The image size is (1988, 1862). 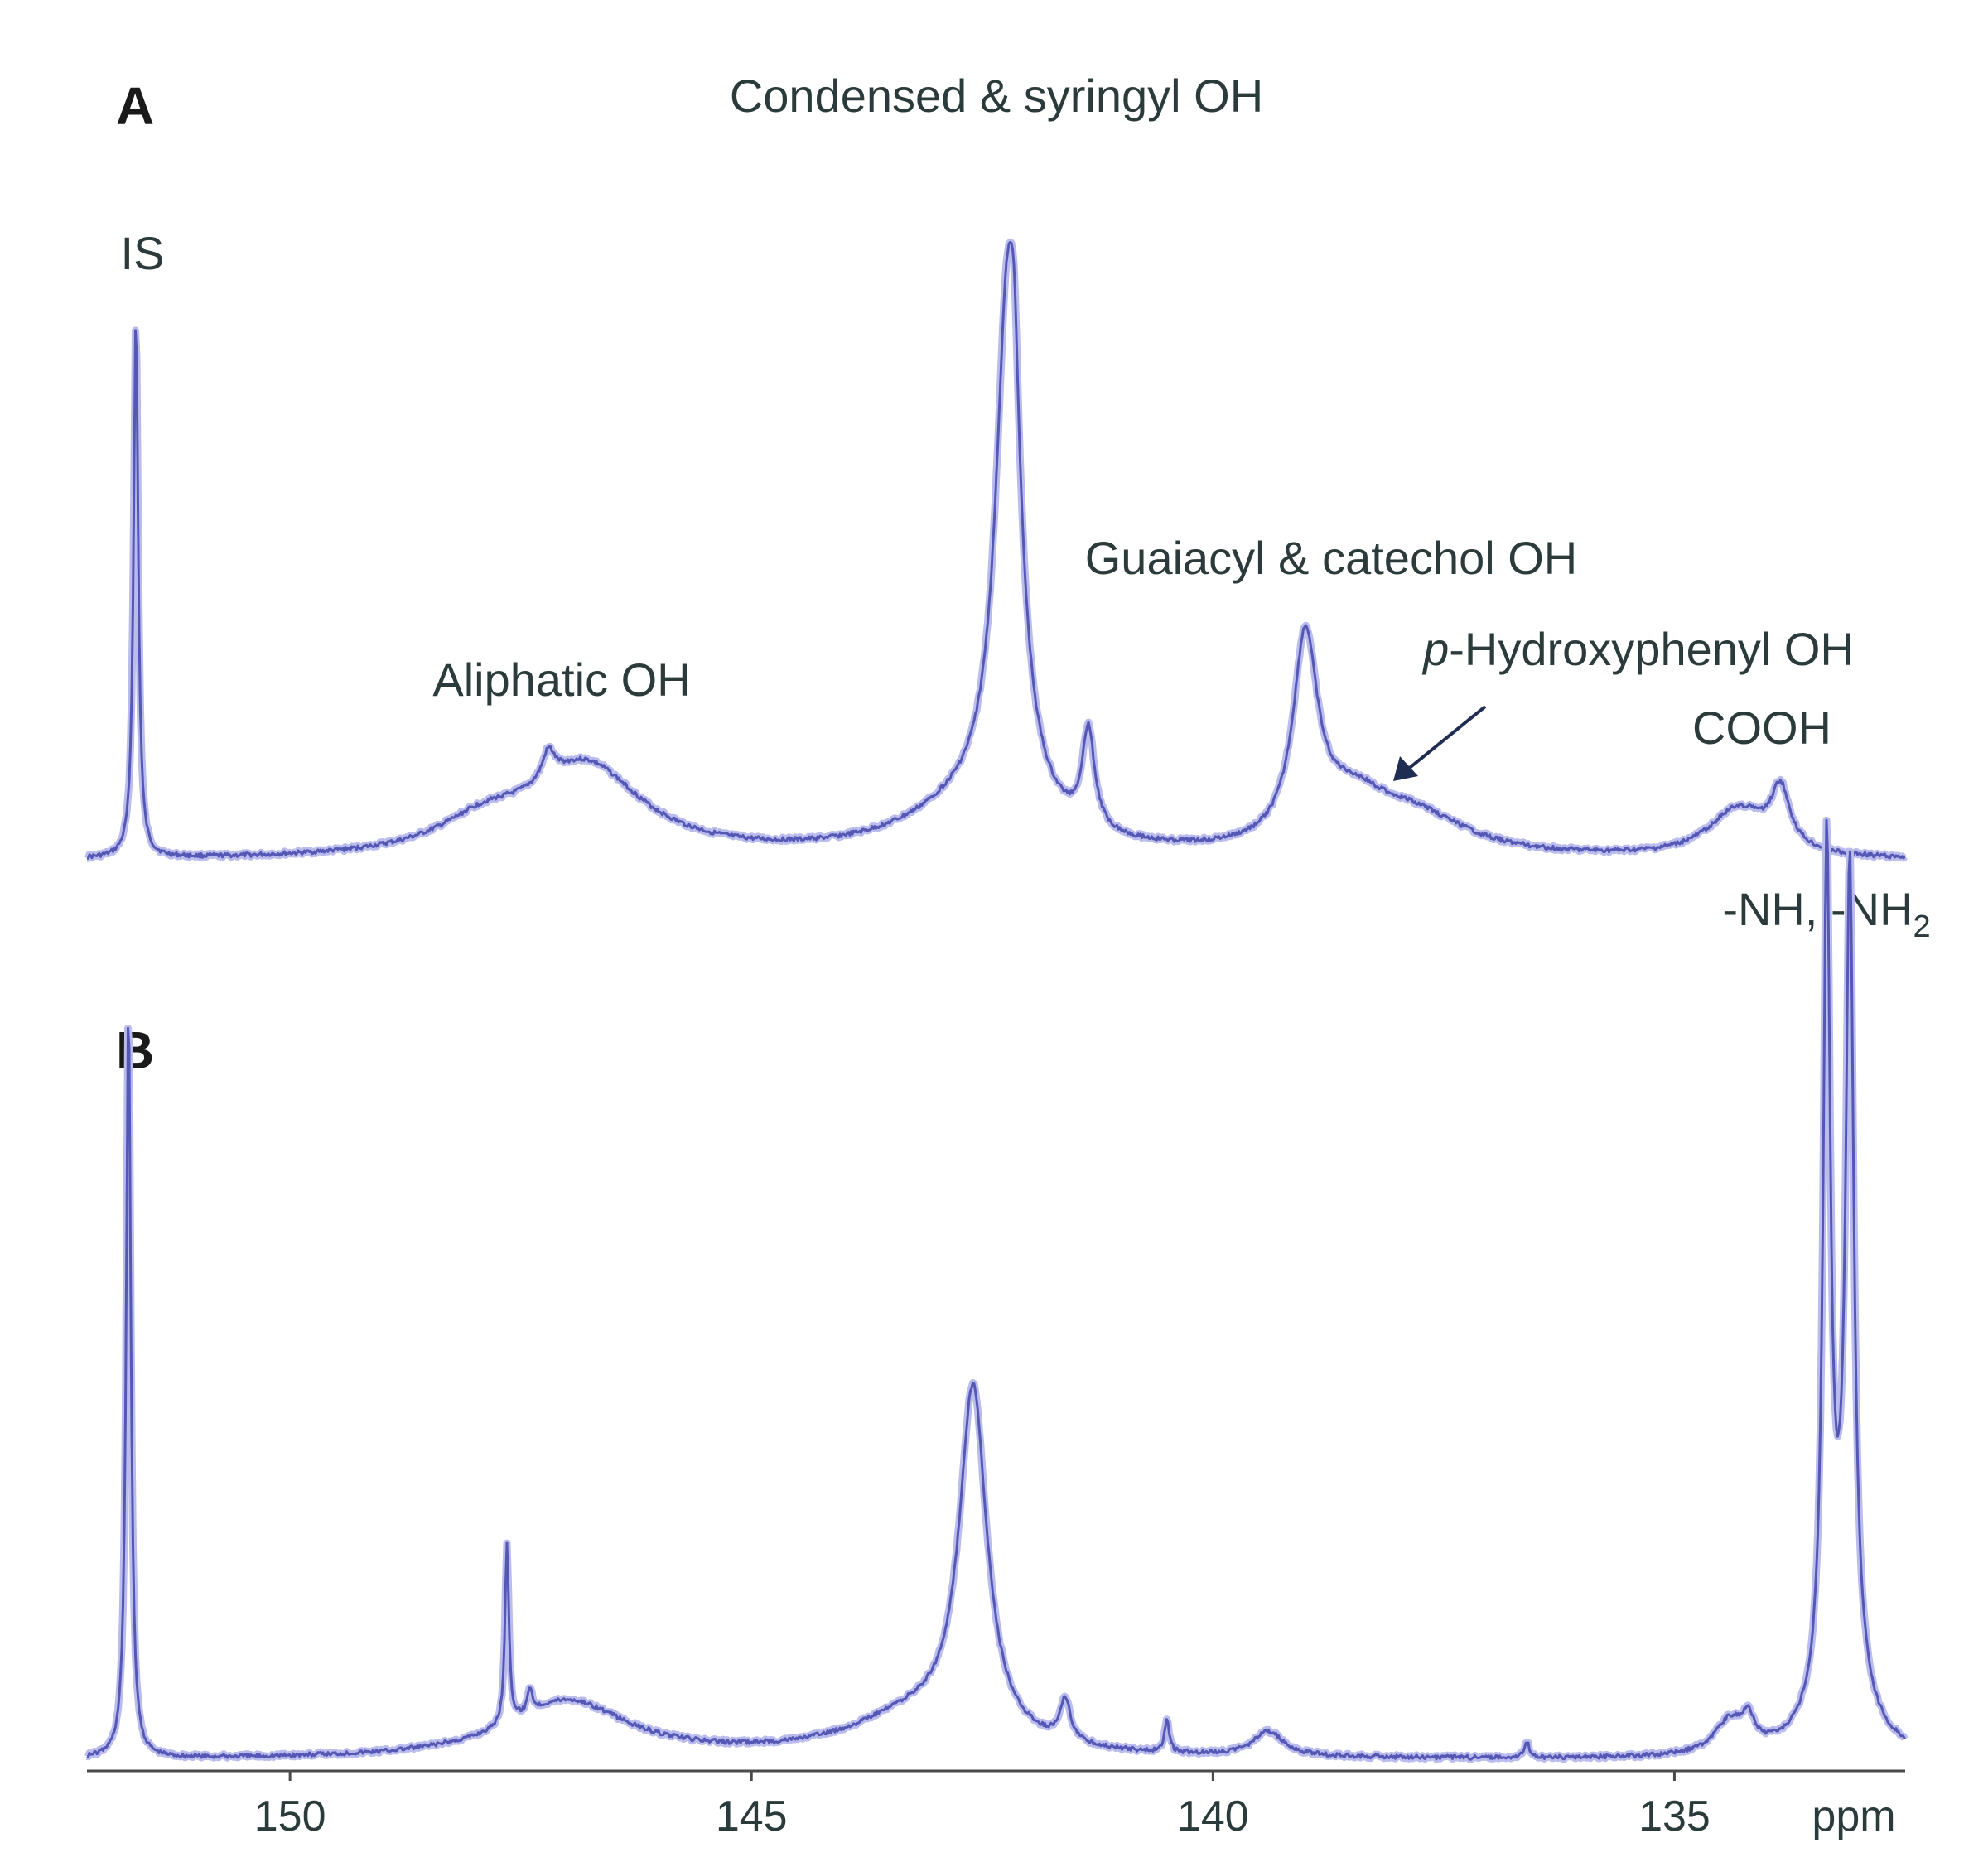 What do you see at coordinates (1637, 649) in the screenshot?
I see `annotation-p-hydroxyphenyl-oh: p-Hydroxyphenyl OH` at bounding box center [1637, 649].